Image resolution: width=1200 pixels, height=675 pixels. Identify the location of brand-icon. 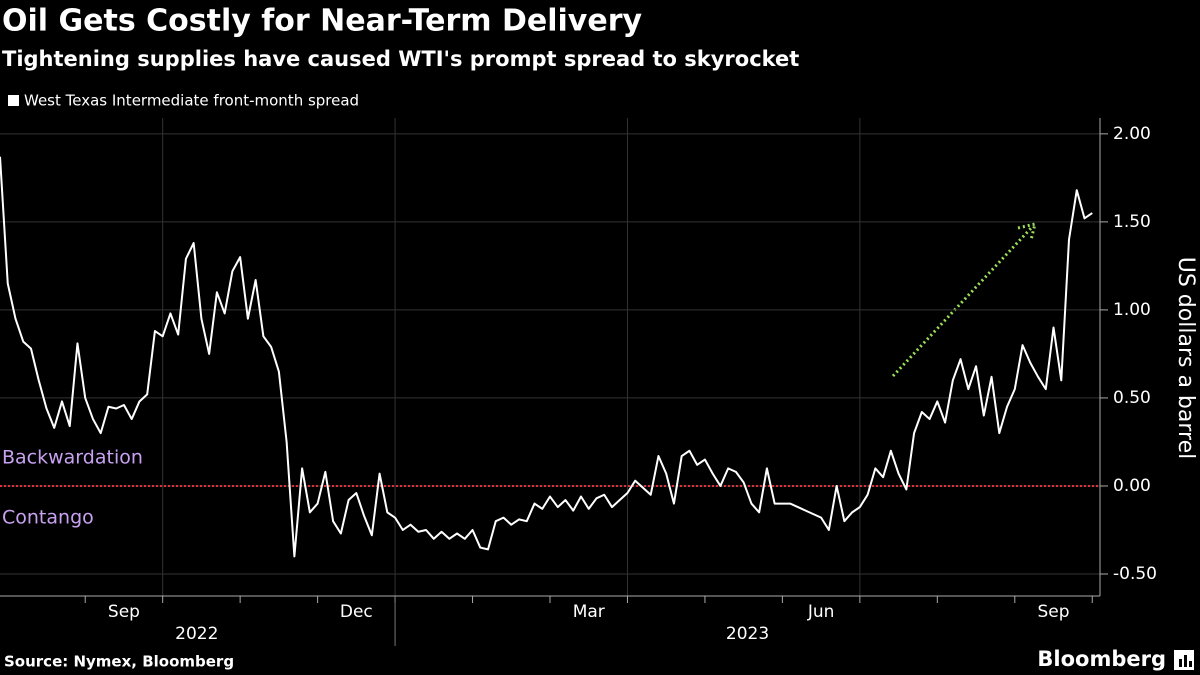
(1184, 660).